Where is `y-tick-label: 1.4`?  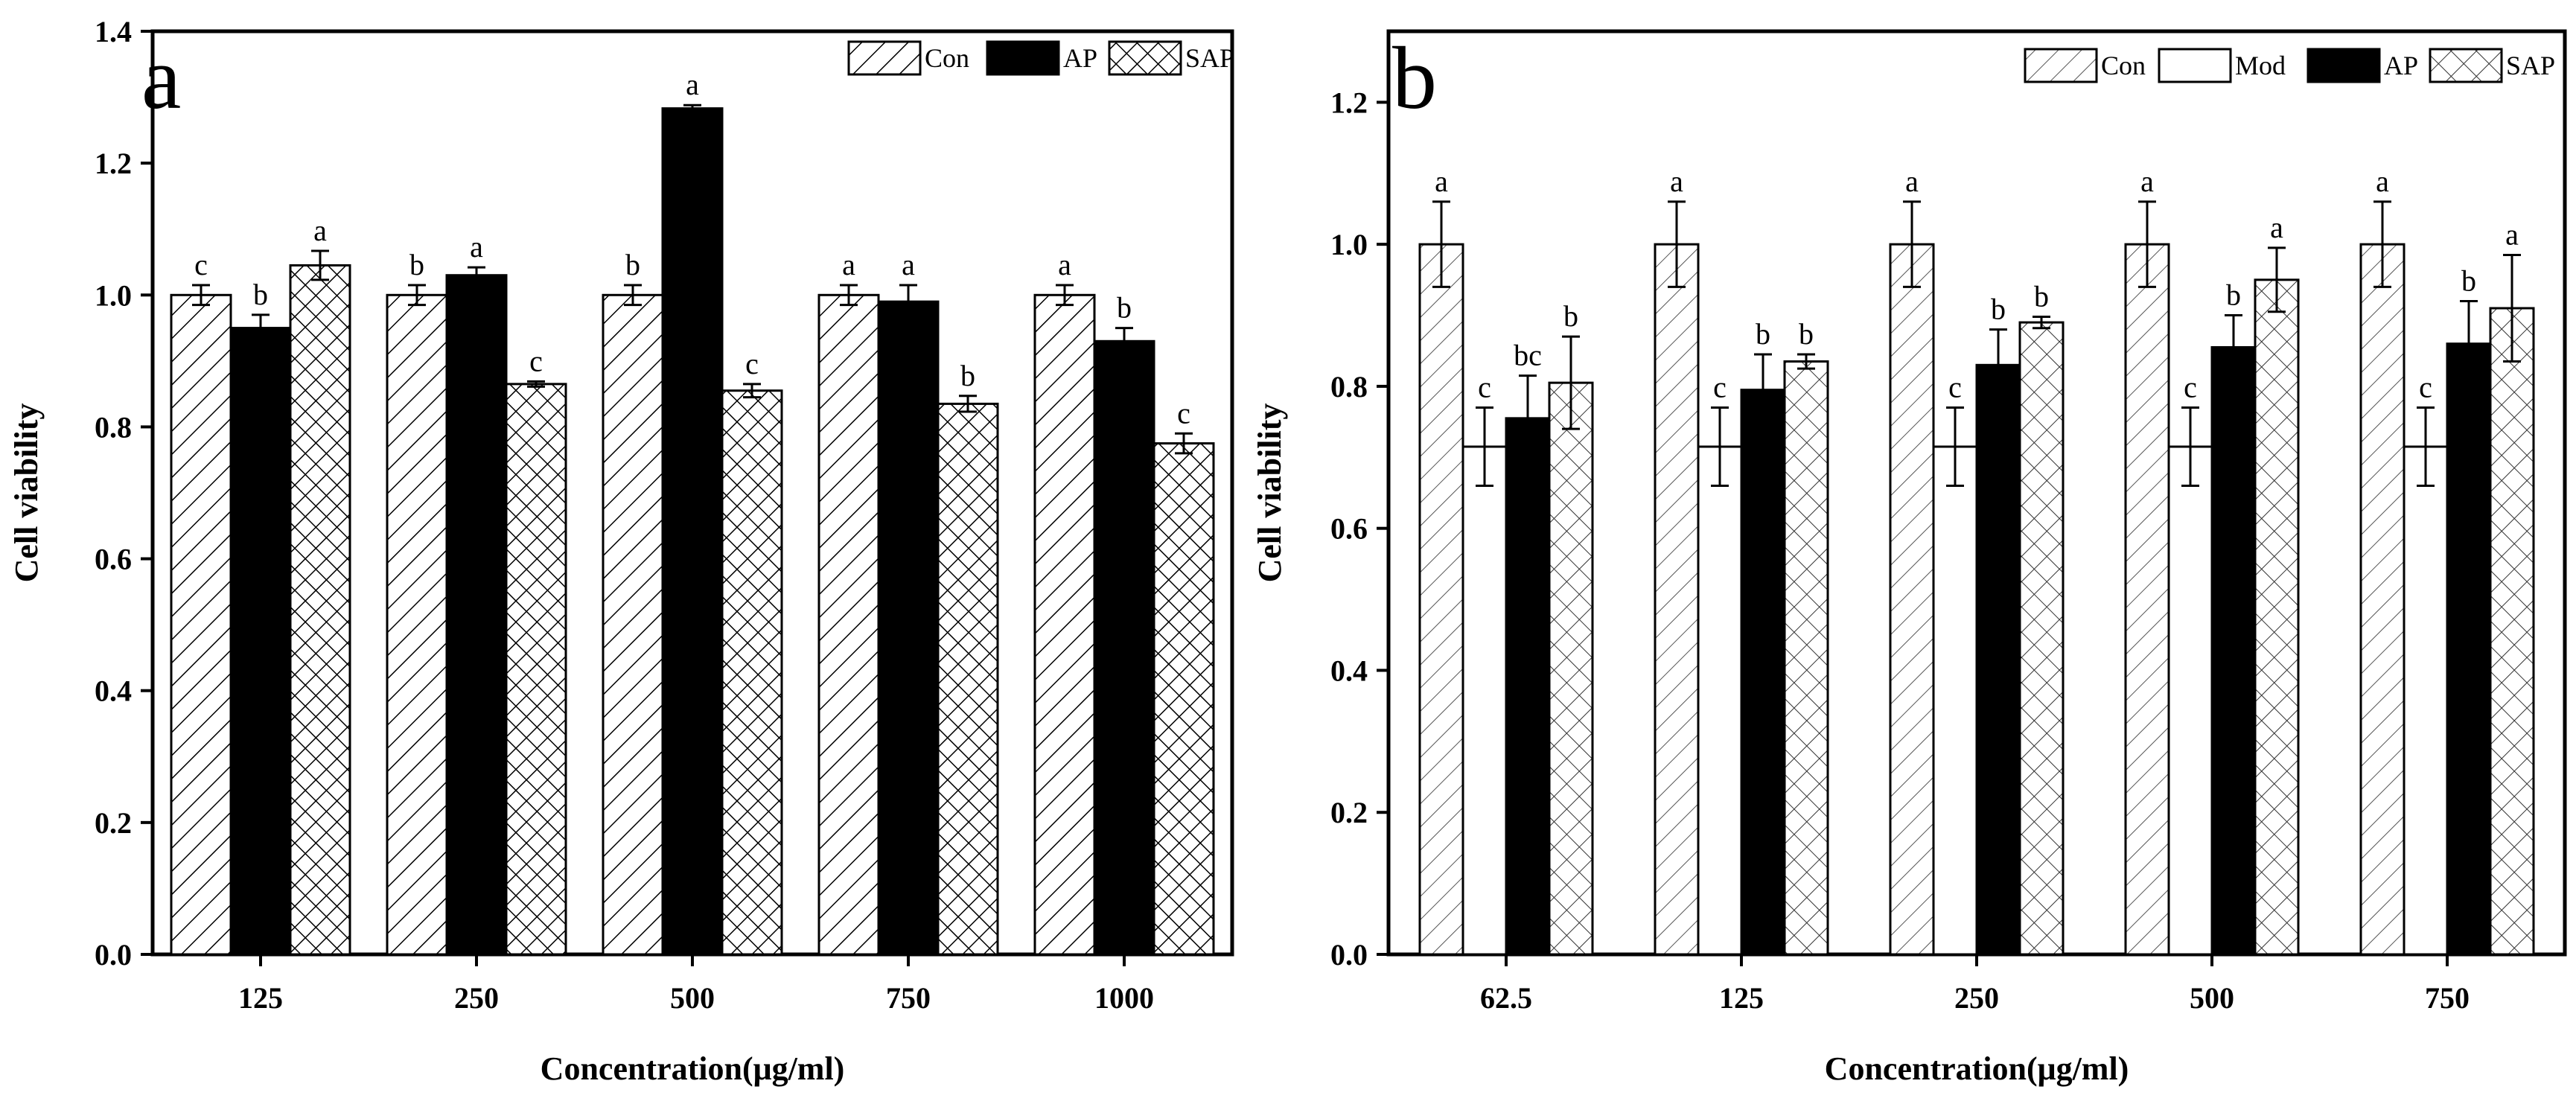
y-tick-label: 1.4 is located at coordinates (114, 31).